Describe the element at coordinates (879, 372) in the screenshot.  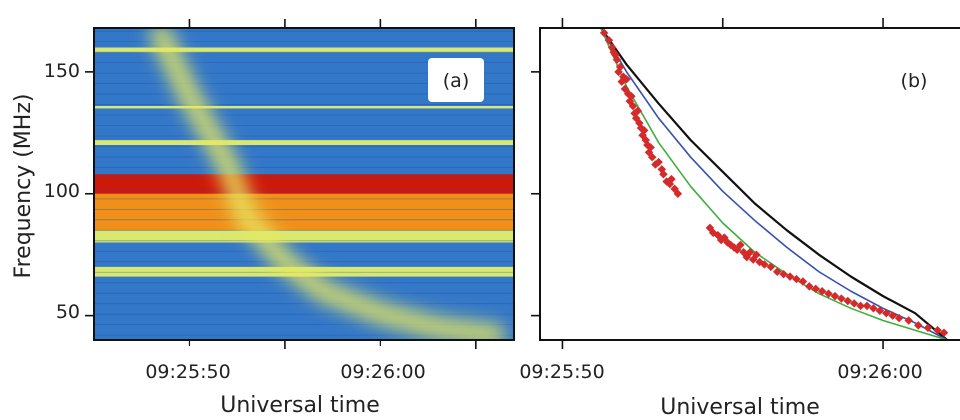
I see `panel-b-xtick-label-2: 09:26:00` at that location.